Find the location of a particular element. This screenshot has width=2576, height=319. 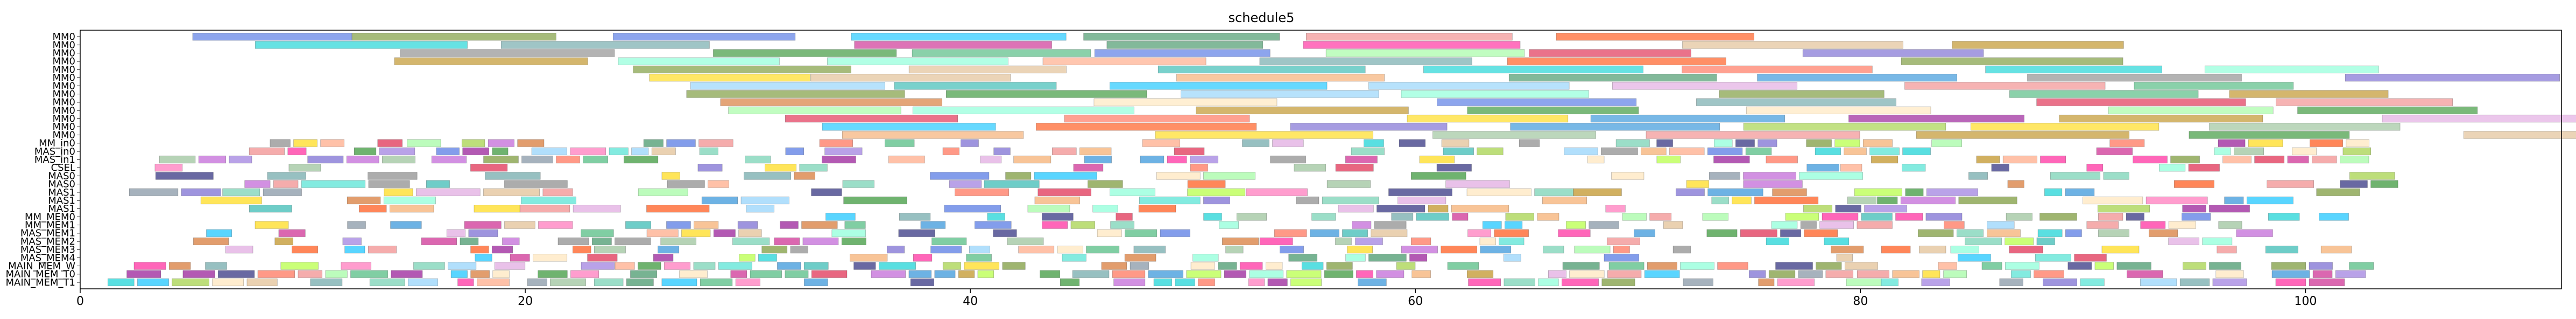

row-label: MAS_MEM3 is located at coordinates (47, 249).